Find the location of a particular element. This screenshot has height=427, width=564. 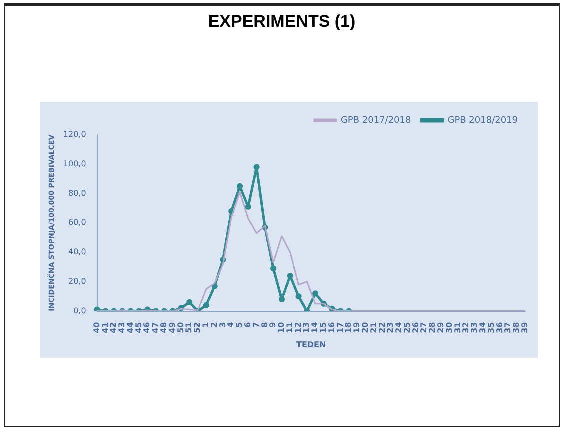

x-tick-label: 20 is located at coordinates (365, 328).